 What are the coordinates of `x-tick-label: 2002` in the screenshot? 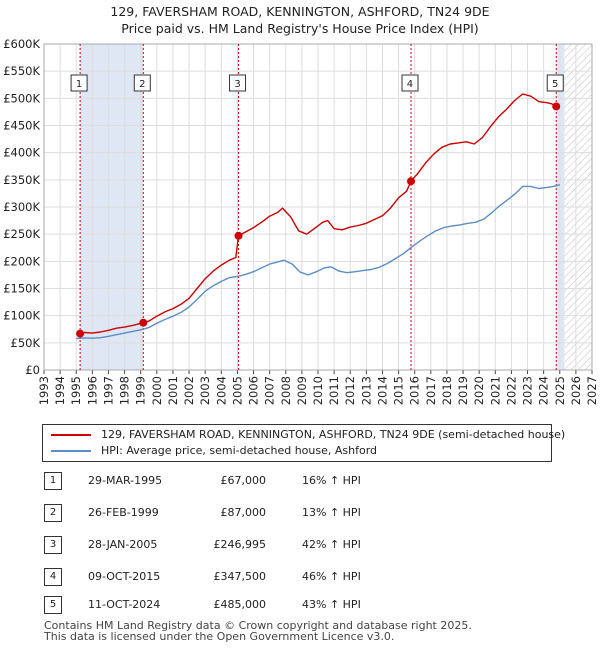 It's located at (189, 390).